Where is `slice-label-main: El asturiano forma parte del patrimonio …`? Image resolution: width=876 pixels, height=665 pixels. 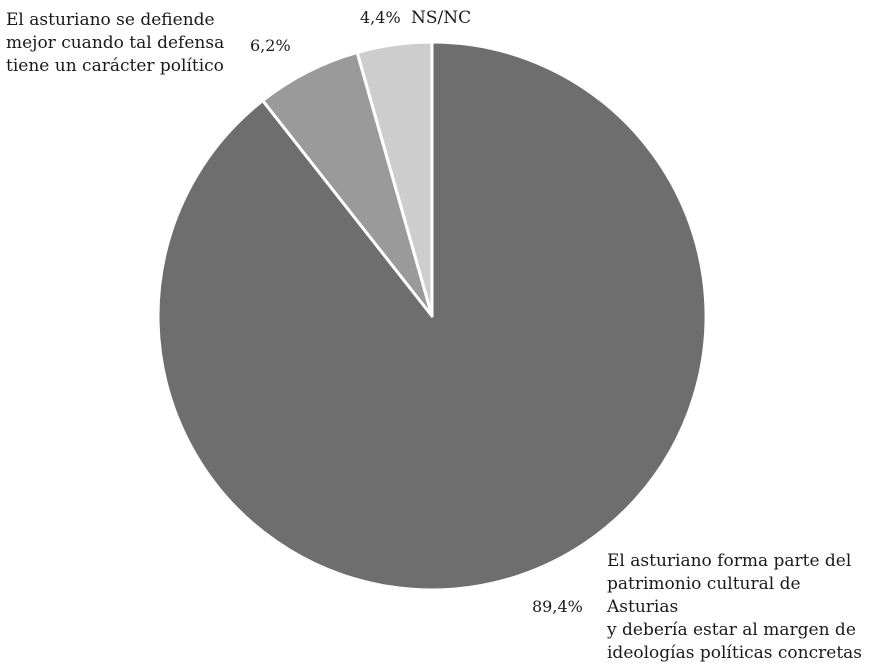 slice-label-main: El asturiano forma parte del patrimonio … is located at coordinates (735, 607).